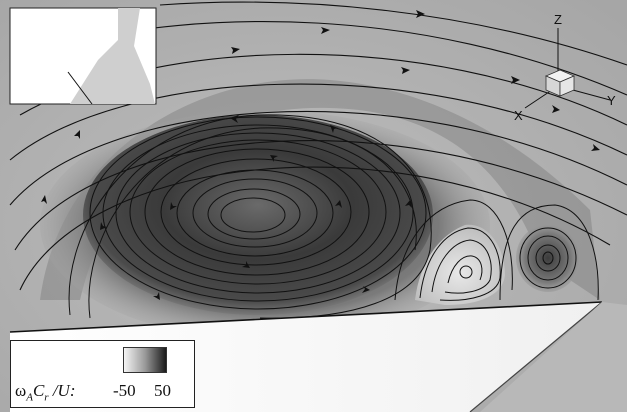 The width and height of the screenshot is (627, 412). I want to click on inset-cut-line, so click(80, 88).